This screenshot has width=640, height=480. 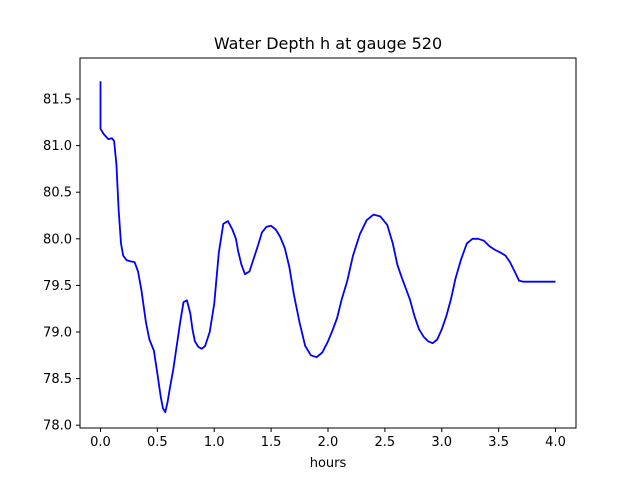 What do you see at coordinates (498, 442) in the screenshot?
I see `x-tick-label: 3.5` at bounding box center [498, 442].